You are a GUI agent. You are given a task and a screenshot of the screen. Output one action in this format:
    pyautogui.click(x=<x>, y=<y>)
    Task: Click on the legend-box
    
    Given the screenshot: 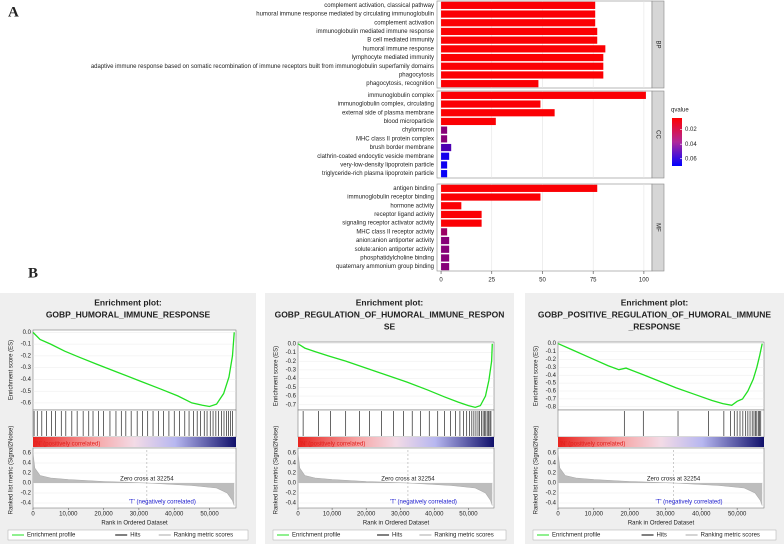 What is the action you would take?
    pyautogui.click(x=389, y=535)
    